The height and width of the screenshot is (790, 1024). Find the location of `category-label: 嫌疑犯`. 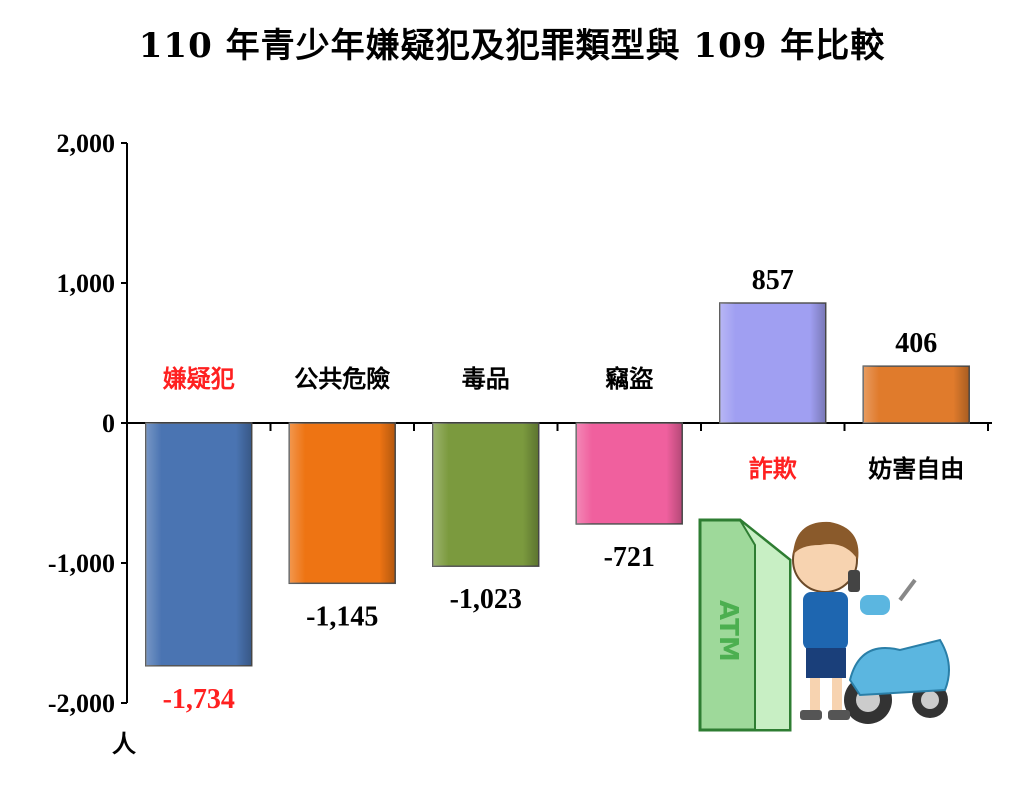

category-label: 嫌疑犯 is located at coordinates (199, 379).